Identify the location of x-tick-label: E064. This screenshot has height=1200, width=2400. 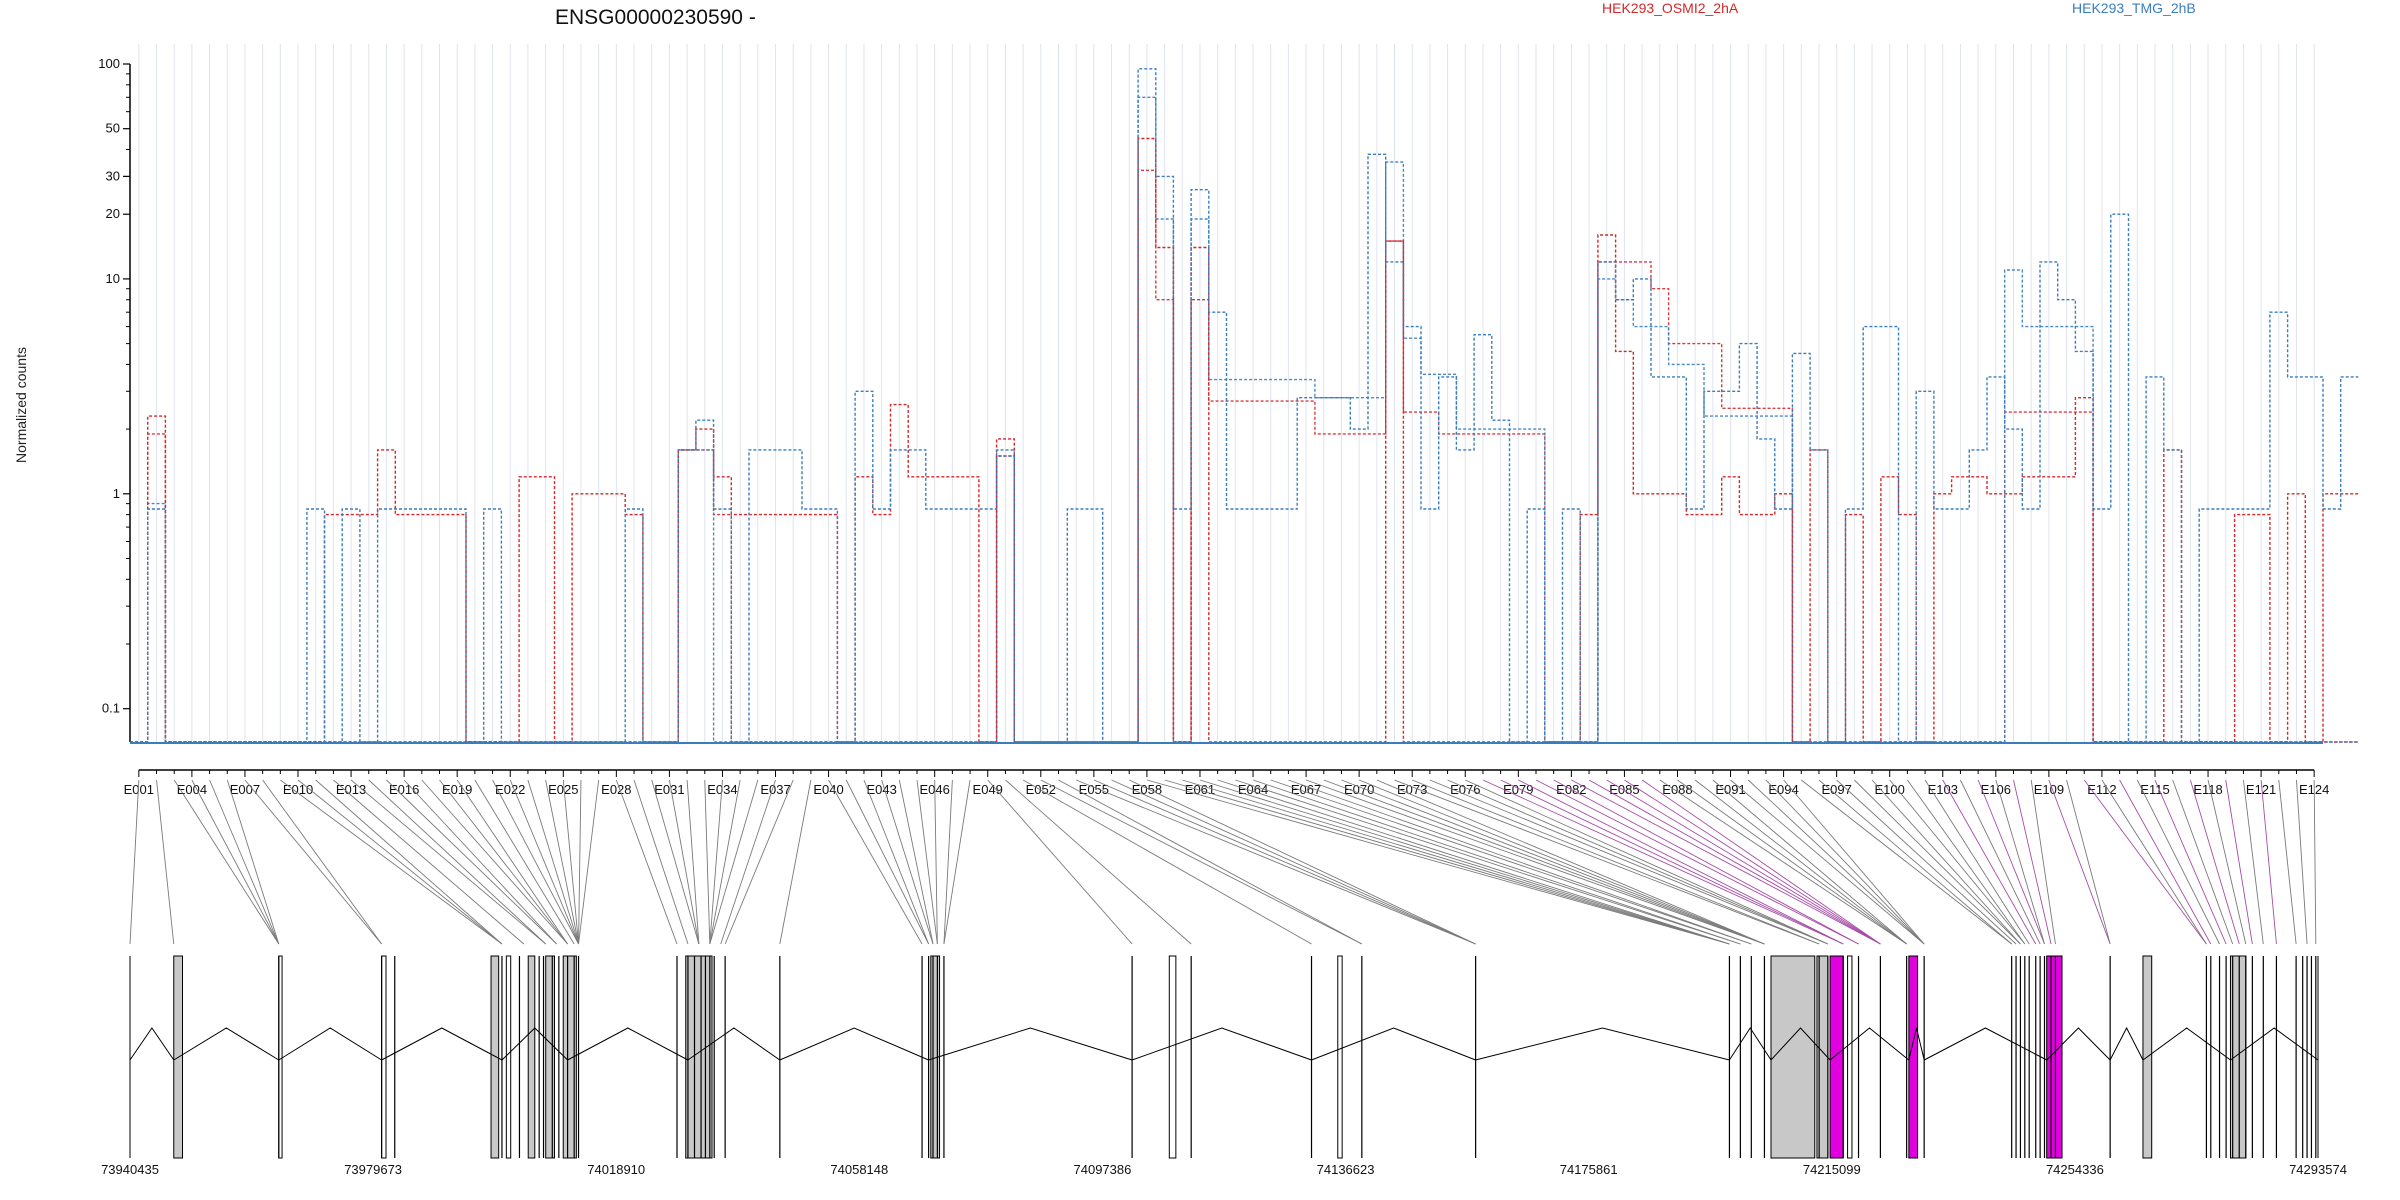
(1253, 789).